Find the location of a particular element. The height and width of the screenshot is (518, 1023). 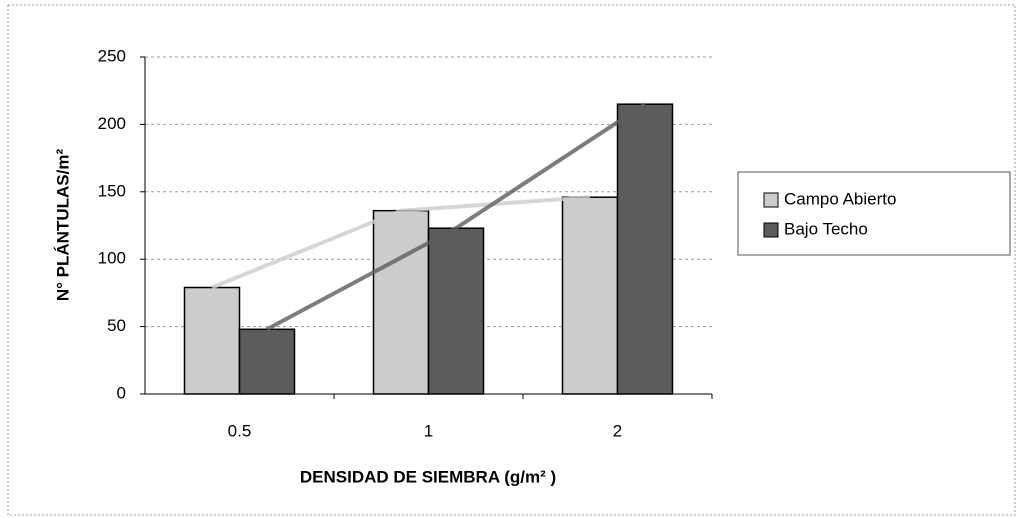

trend-line is located at coordinates (401, 242).